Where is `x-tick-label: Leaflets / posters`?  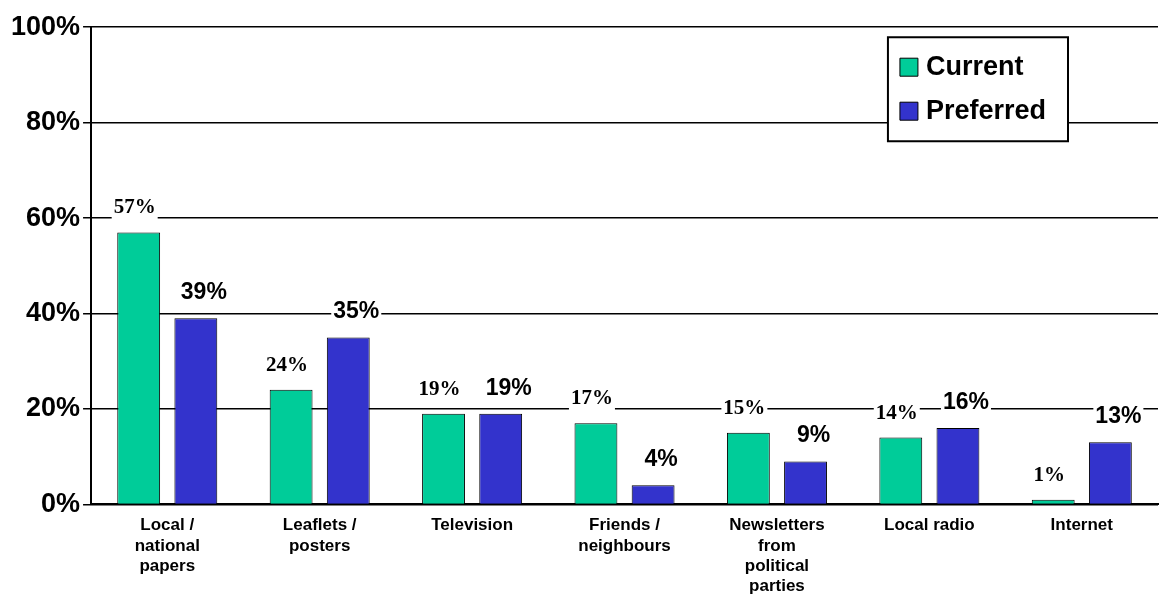 x-tick-label: Leaflets / posters is located at coordinates (319, 535).